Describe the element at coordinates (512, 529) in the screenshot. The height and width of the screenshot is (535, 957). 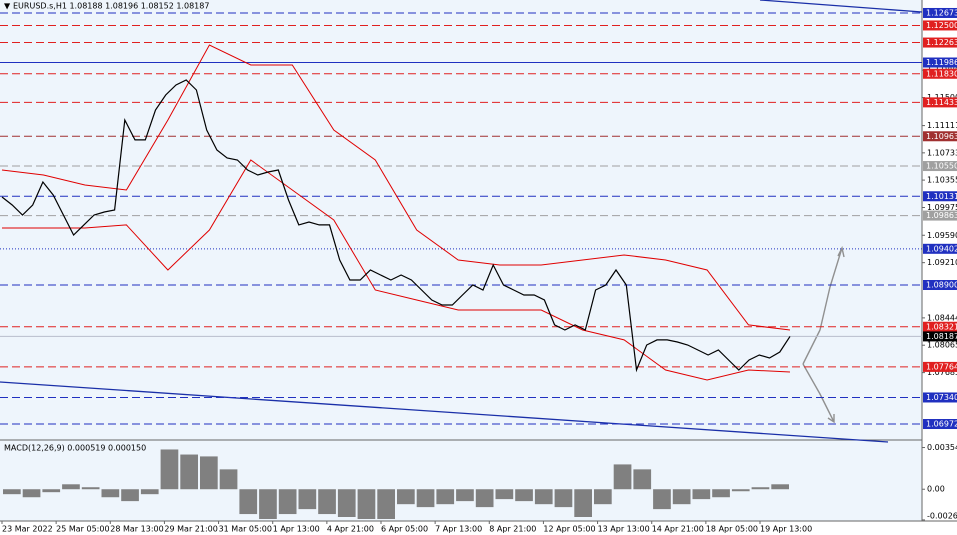
I see `x-tick-label: 8 Apr 21:00` at that location.